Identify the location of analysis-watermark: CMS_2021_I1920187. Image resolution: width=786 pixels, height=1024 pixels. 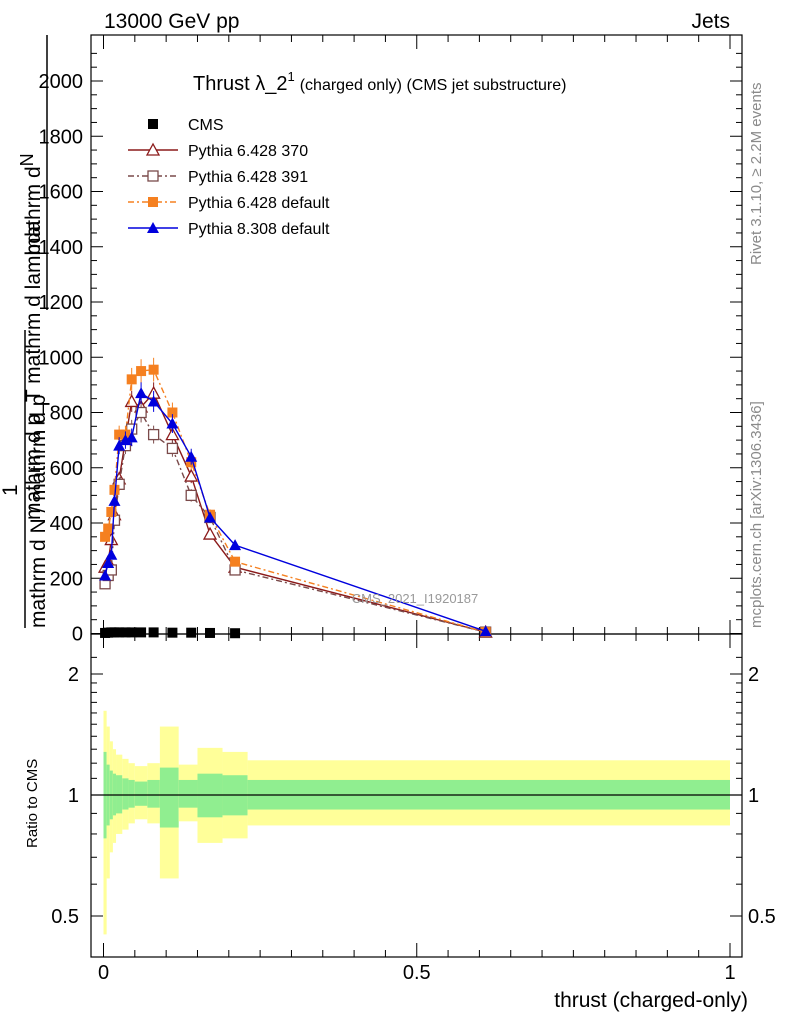
(415, 598).